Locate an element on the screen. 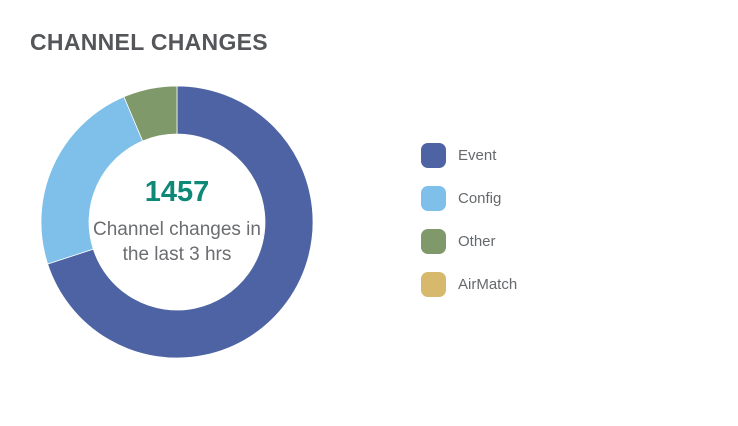 This screenshot has width=738, height=426. legend-item-config: Config is located at coordinates (469, 198).